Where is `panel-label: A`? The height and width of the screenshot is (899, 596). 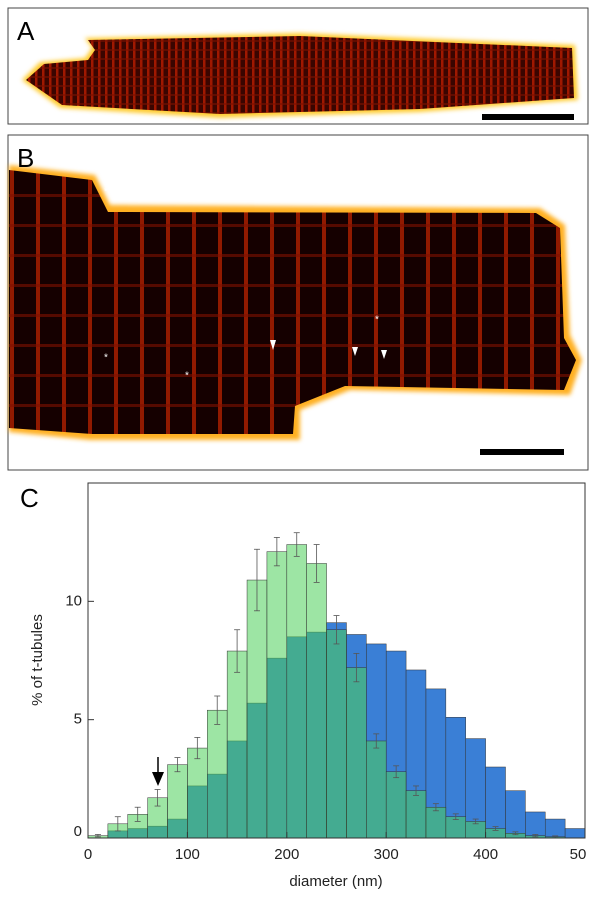 panel-label: A is located at coordinates (26, 31).